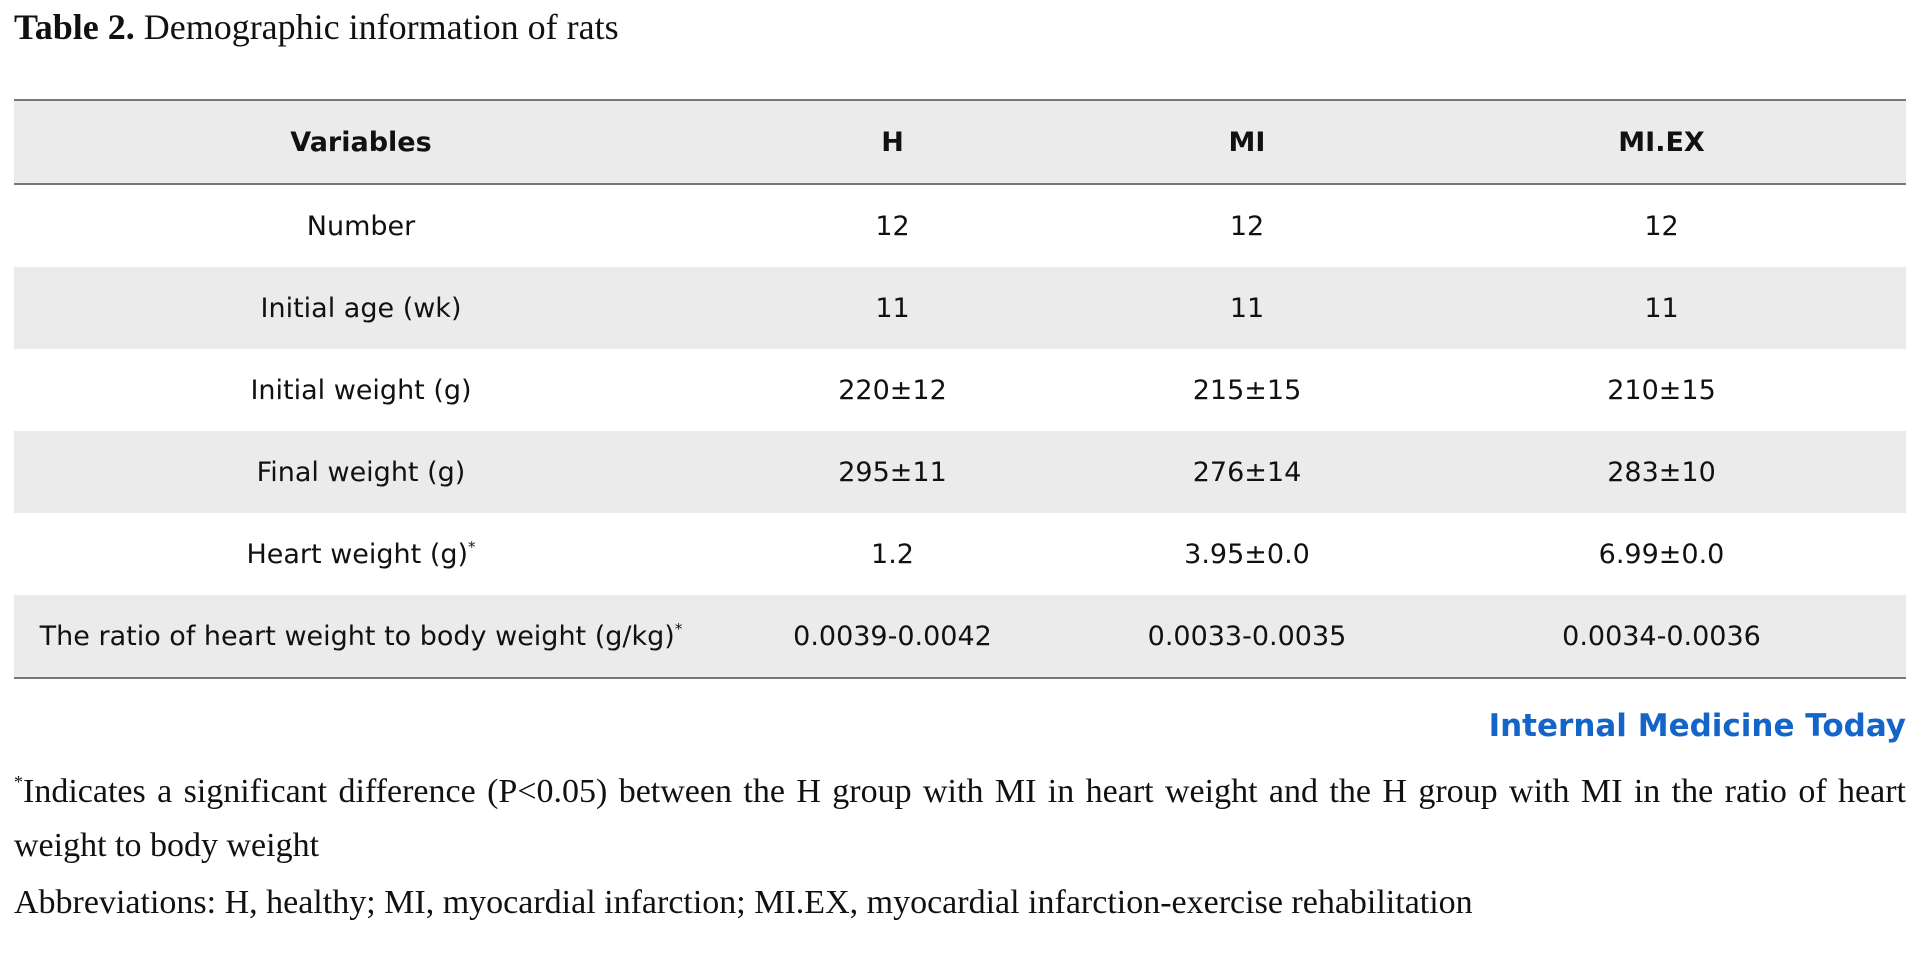 This screenshot has width=1918, height=957. Describe the element at coordinates (960, 225) in the screenshot. I see `table-row: Number 12 12 12` at that location.